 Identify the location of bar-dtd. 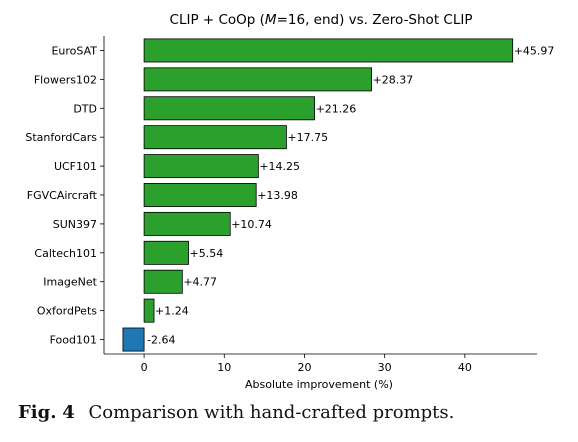
(229, 108).